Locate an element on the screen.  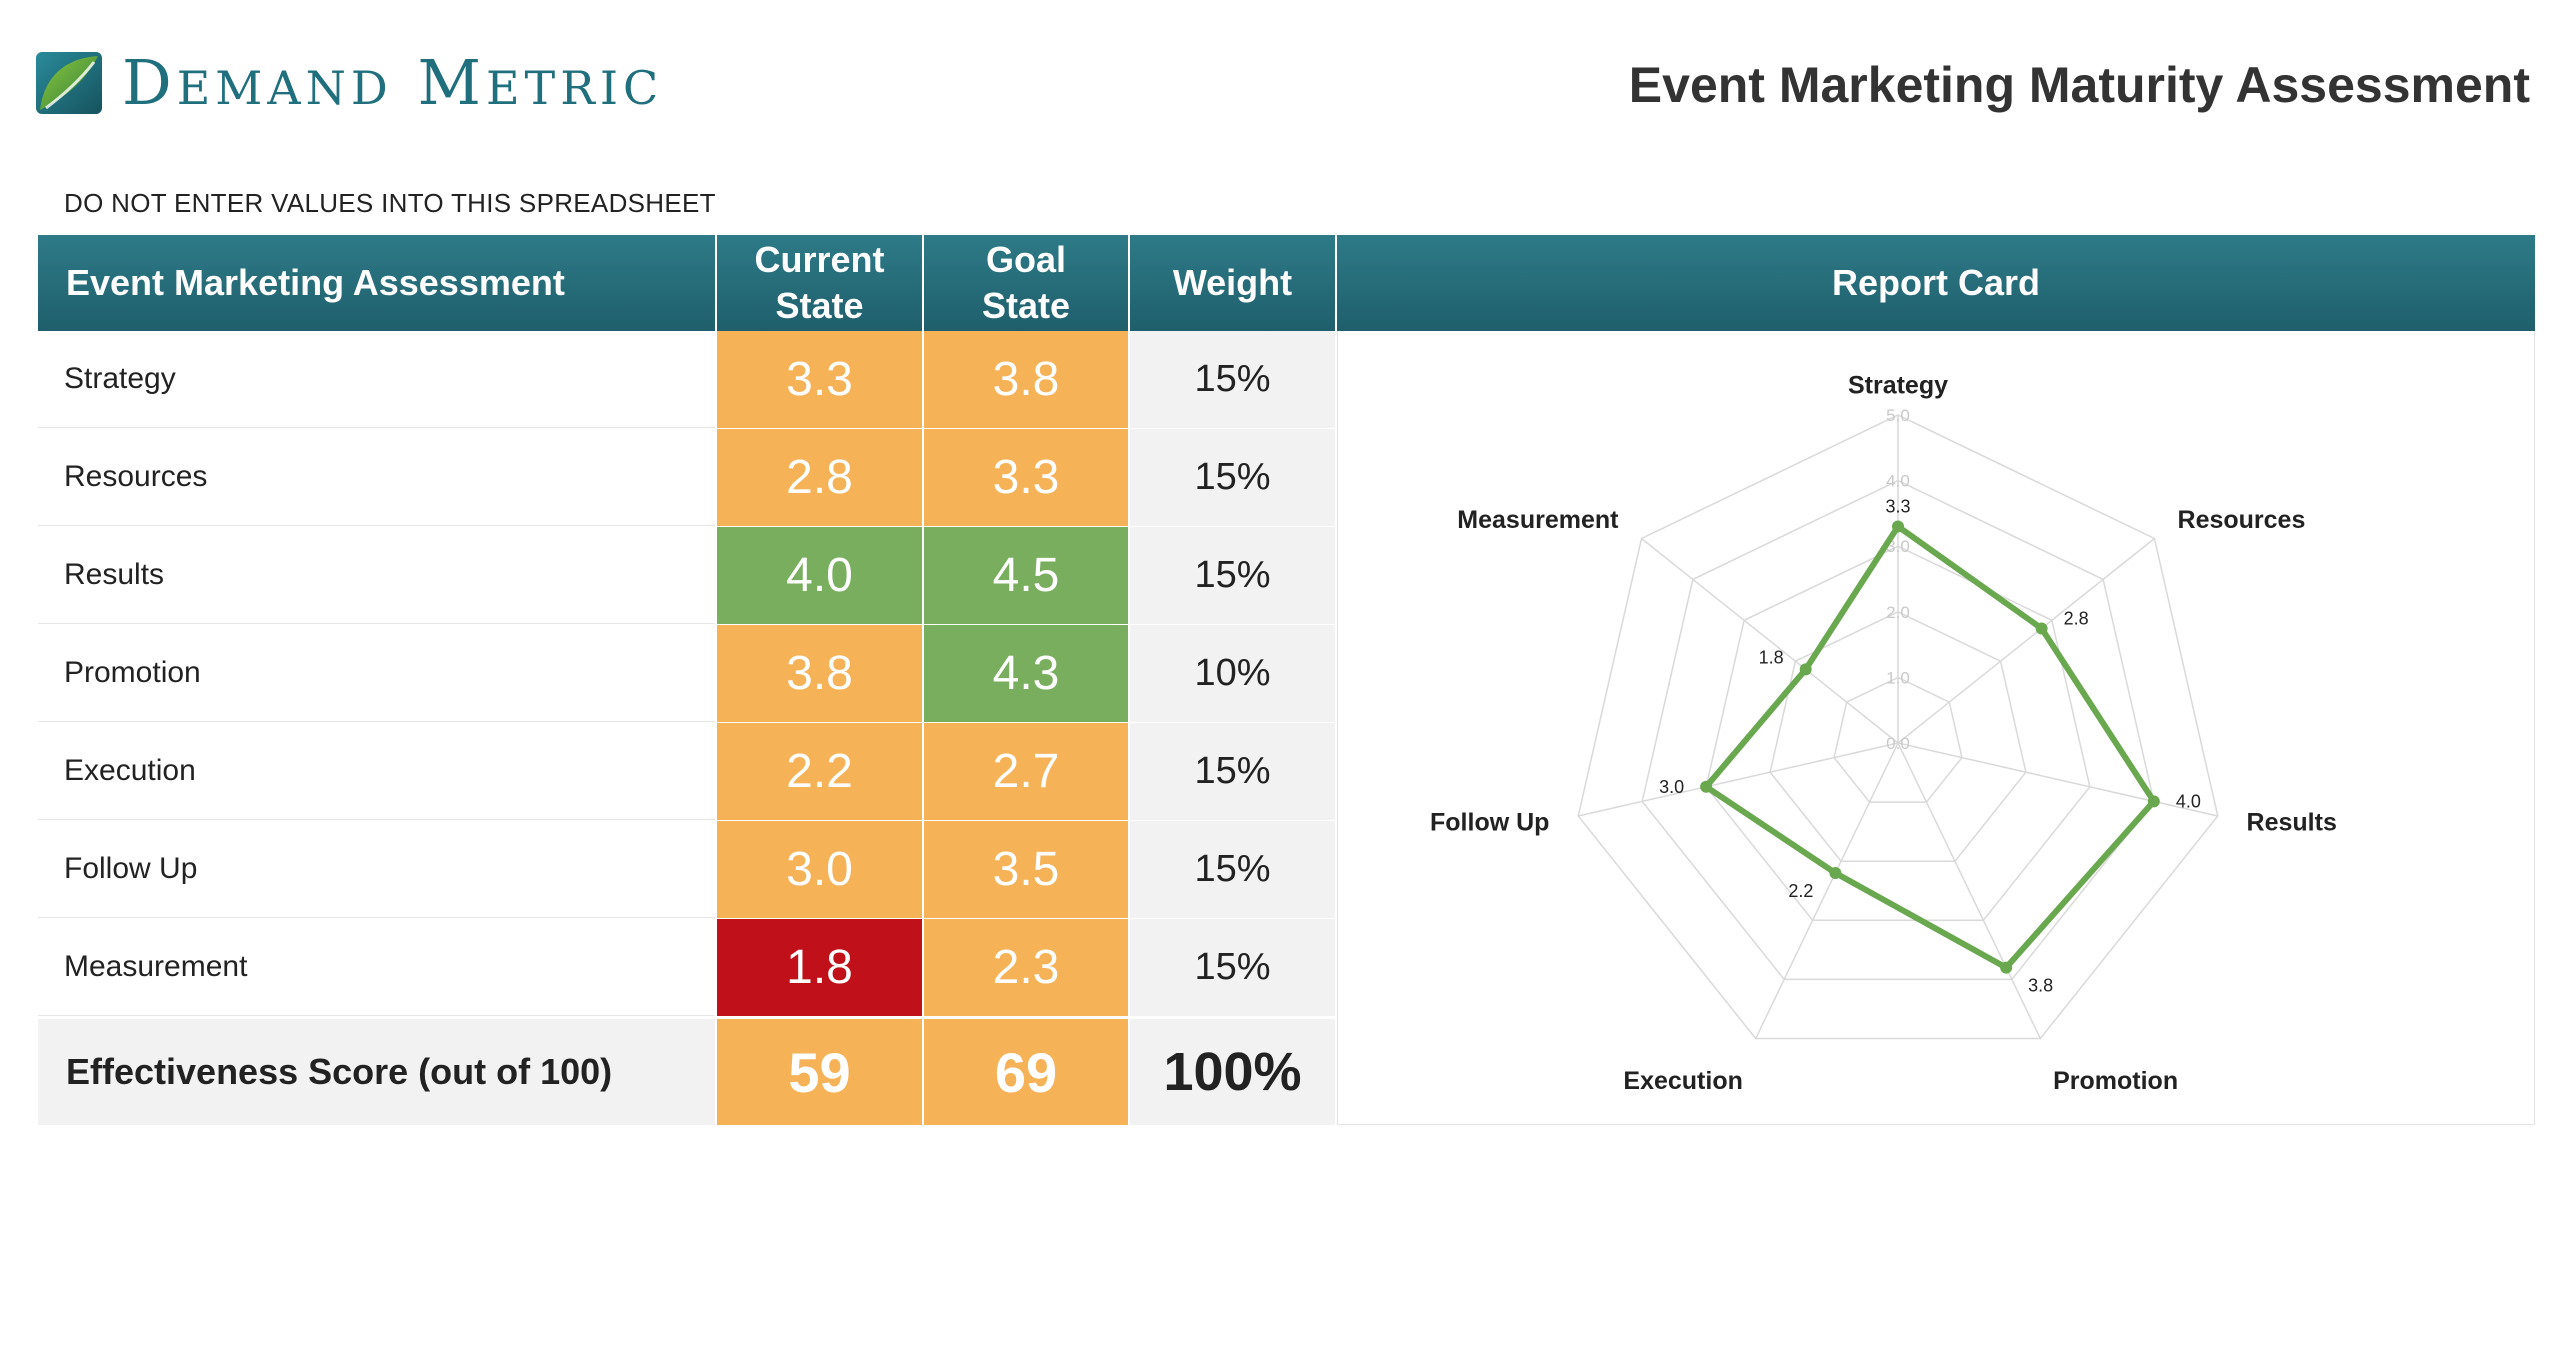
current-state-cell: 3.3 is located at coordinates (819, 379).